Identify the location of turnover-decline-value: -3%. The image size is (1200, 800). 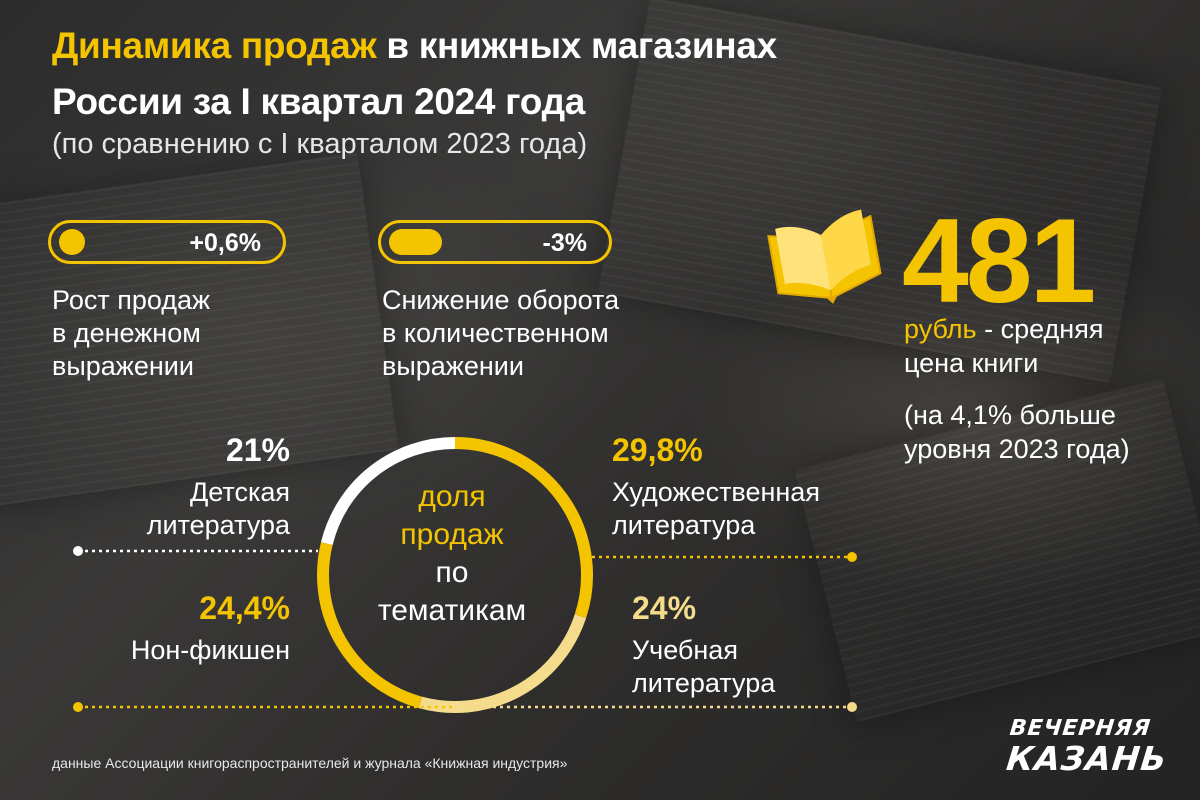
(564, 243).